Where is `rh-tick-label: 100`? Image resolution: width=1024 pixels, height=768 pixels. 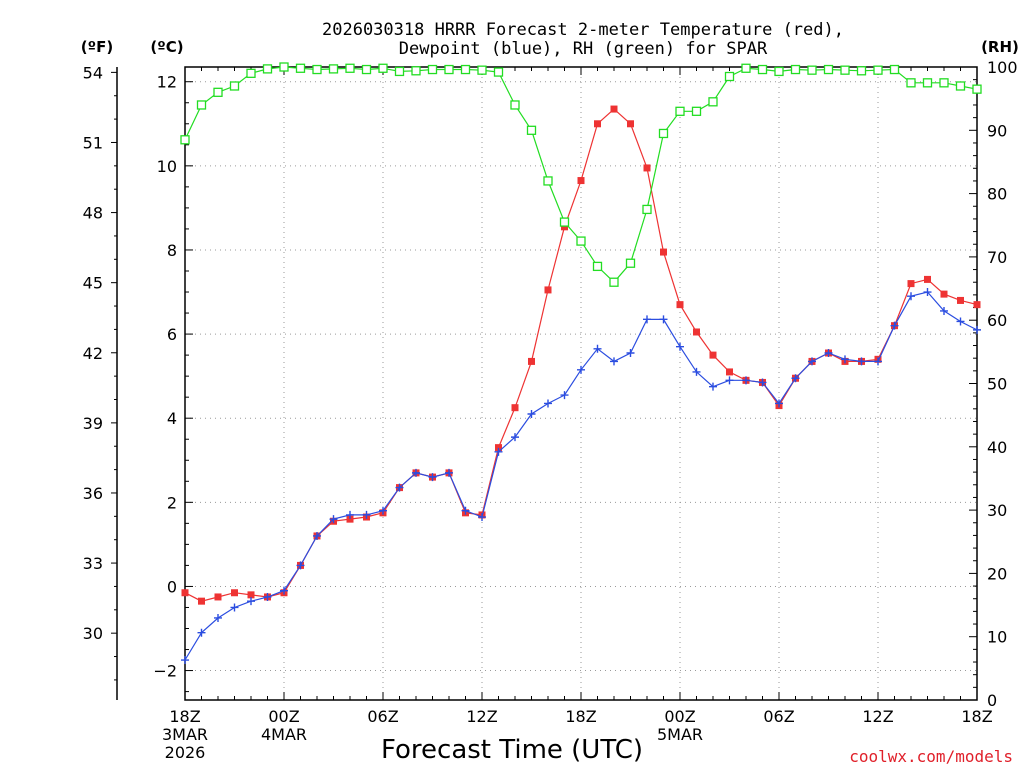 rh-tick-label: 100 is located at coordinates (1002, 67).